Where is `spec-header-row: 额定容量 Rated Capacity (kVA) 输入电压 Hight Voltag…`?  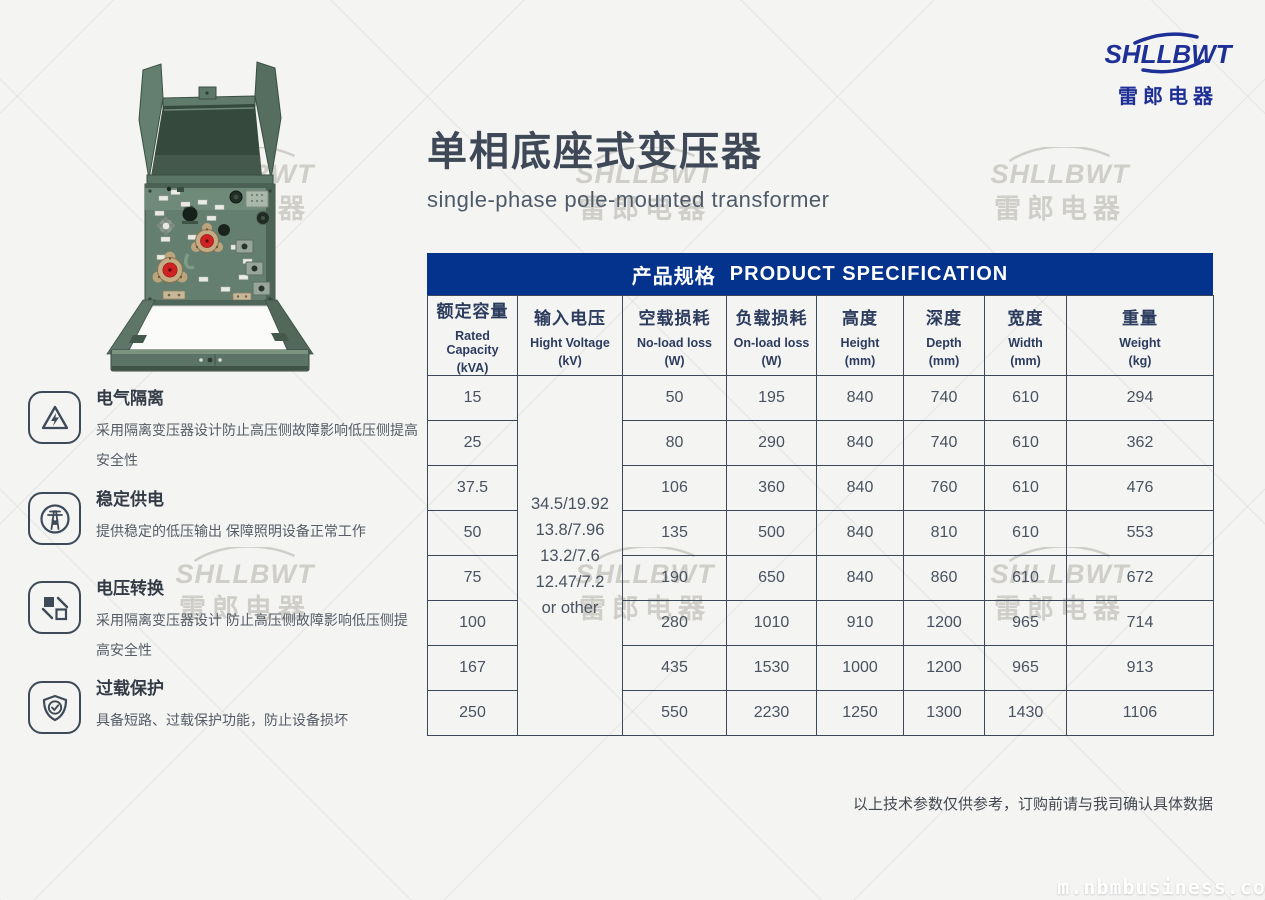
spec-header-row: 额定容量 Rated Capacity (kVA) 输入电压 Hight Voltag… is located at coordinates (820, 335).